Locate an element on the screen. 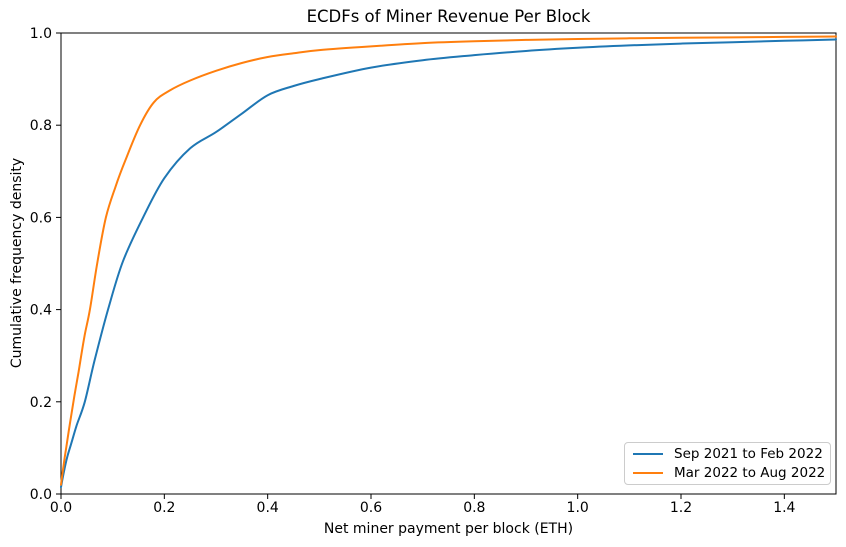  y-tick-label: 0.0 is located at coordinates (41, 495).